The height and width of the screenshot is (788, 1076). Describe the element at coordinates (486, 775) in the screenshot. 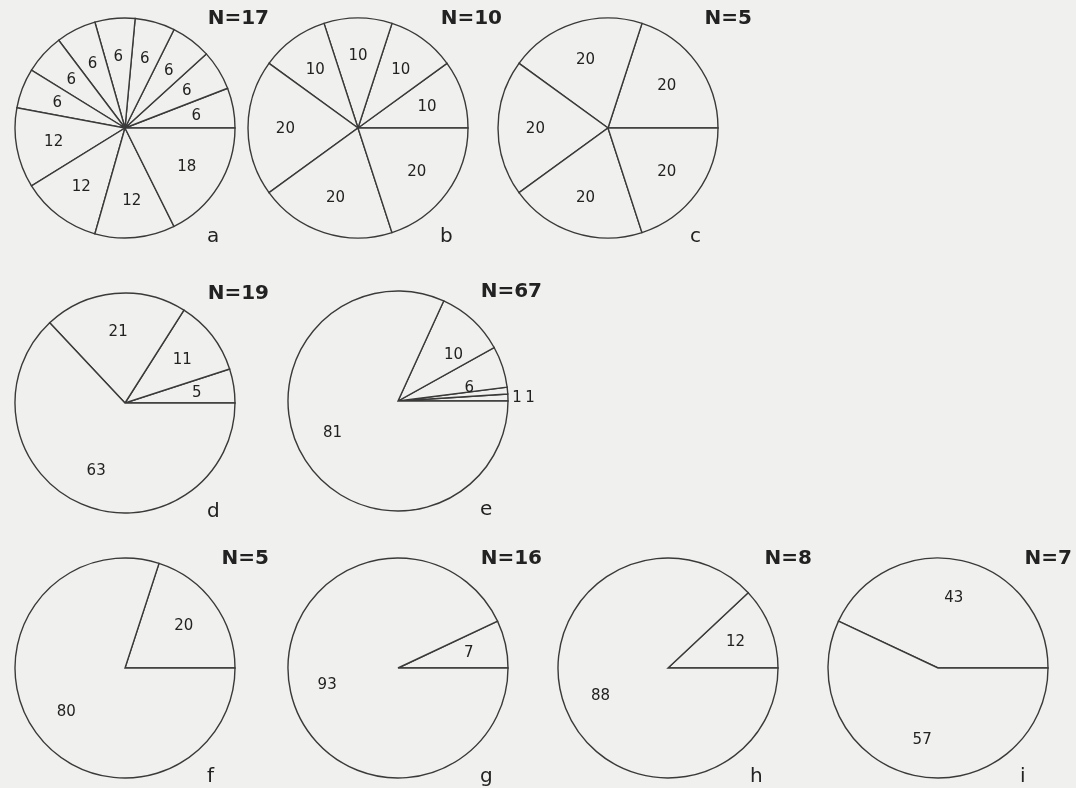

I see `text: g` at that location.